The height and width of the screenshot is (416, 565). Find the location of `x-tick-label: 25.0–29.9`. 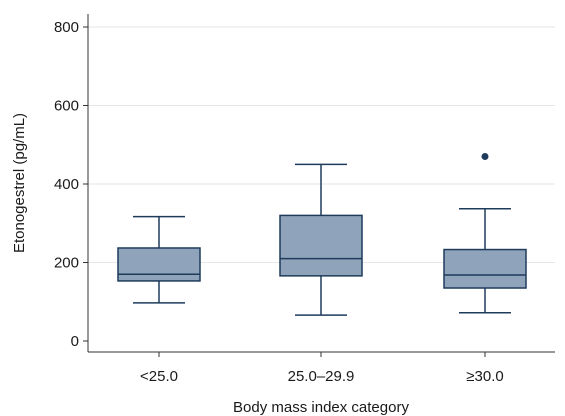

x-tick-label: 25.0–29.9 is located at coordinates (321, 376).